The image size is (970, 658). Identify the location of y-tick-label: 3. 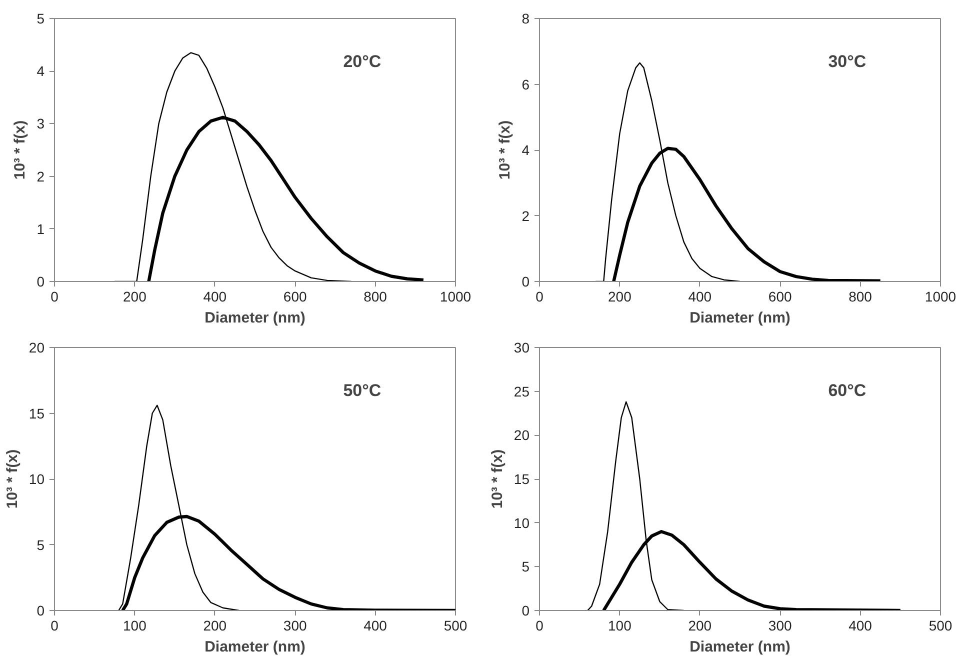
(40, 124).